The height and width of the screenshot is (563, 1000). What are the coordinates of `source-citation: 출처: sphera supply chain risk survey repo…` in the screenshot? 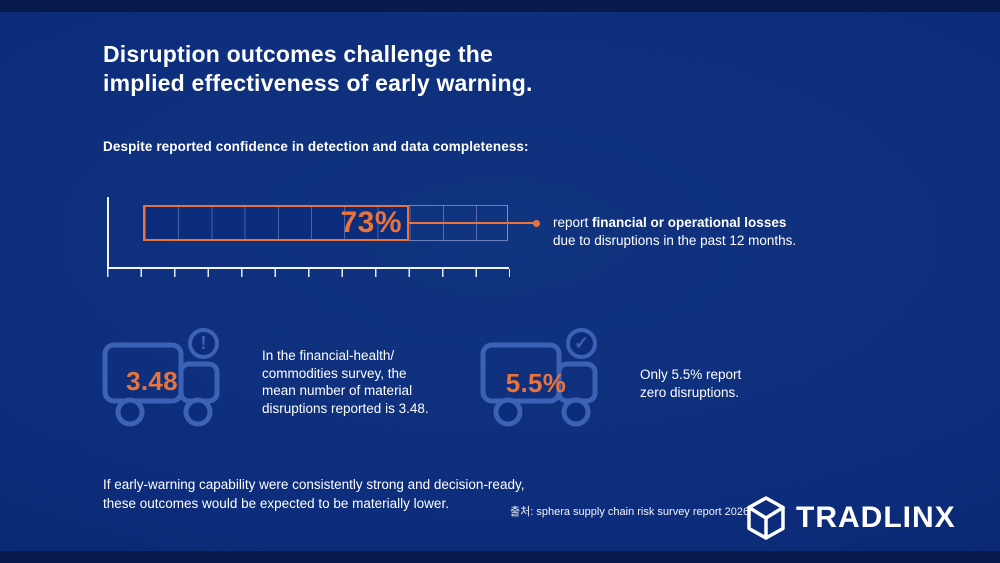 It's located at (630, 512).